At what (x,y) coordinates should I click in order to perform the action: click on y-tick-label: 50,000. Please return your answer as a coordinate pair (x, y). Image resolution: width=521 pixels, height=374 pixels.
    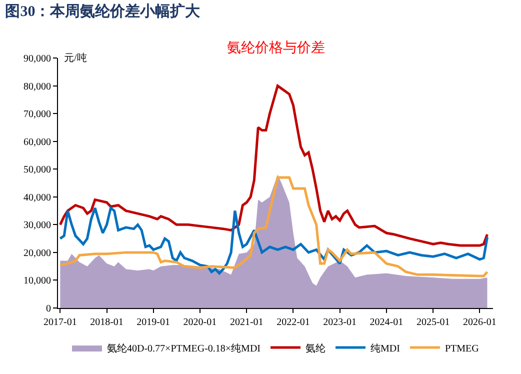
    Looking at the image, I should click on (37, 170).